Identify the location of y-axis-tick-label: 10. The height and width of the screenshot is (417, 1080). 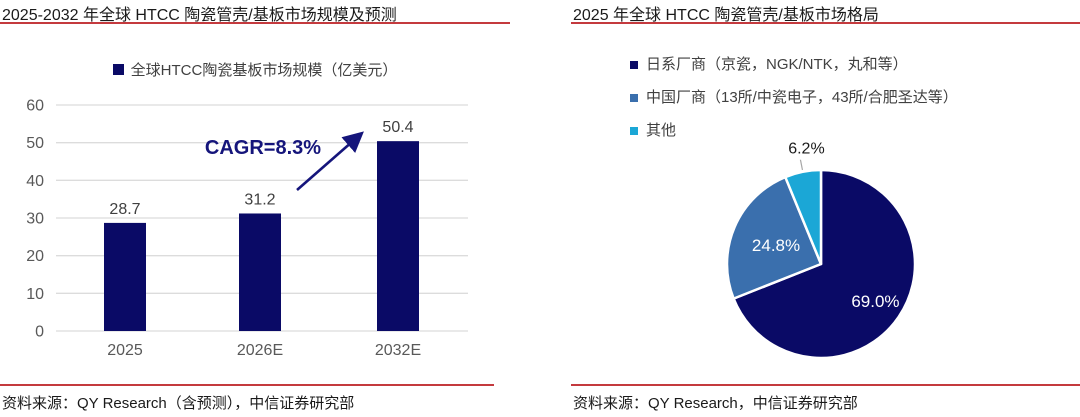
(35, 294).